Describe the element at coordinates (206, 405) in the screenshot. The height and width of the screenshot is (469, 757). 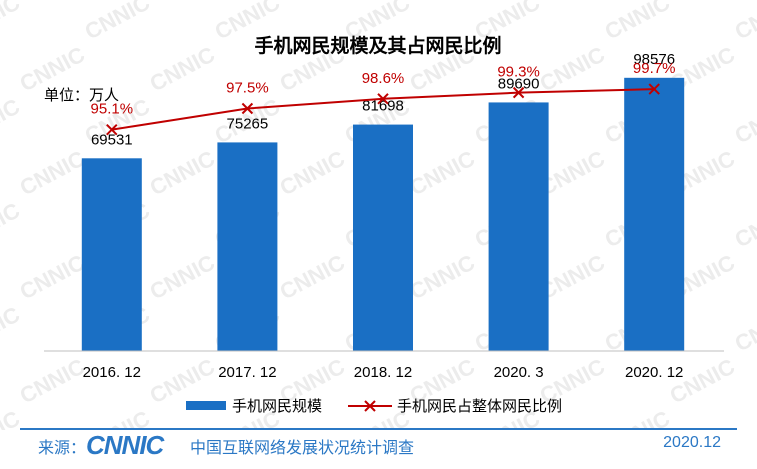
I see `legend-bar-swatch` at that location.